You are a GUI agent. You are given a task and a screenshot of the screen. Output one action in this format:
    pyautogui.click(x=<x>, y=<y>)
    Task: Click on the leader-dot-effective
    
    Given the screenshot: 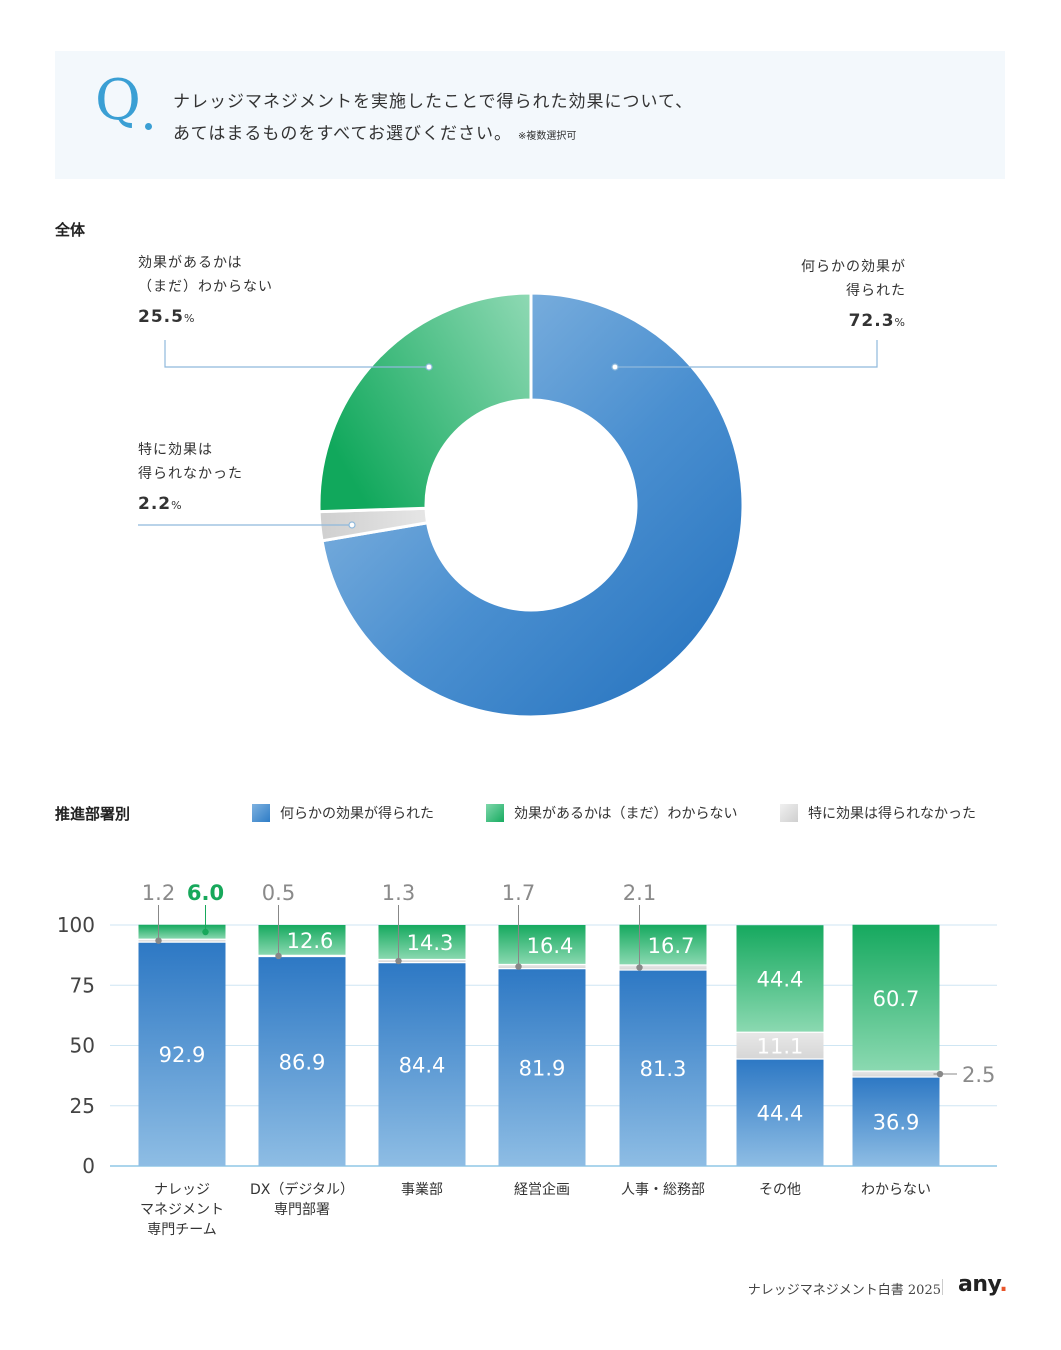 What is the action you would take?
    pyautogui.click(x=615, y=367)
    